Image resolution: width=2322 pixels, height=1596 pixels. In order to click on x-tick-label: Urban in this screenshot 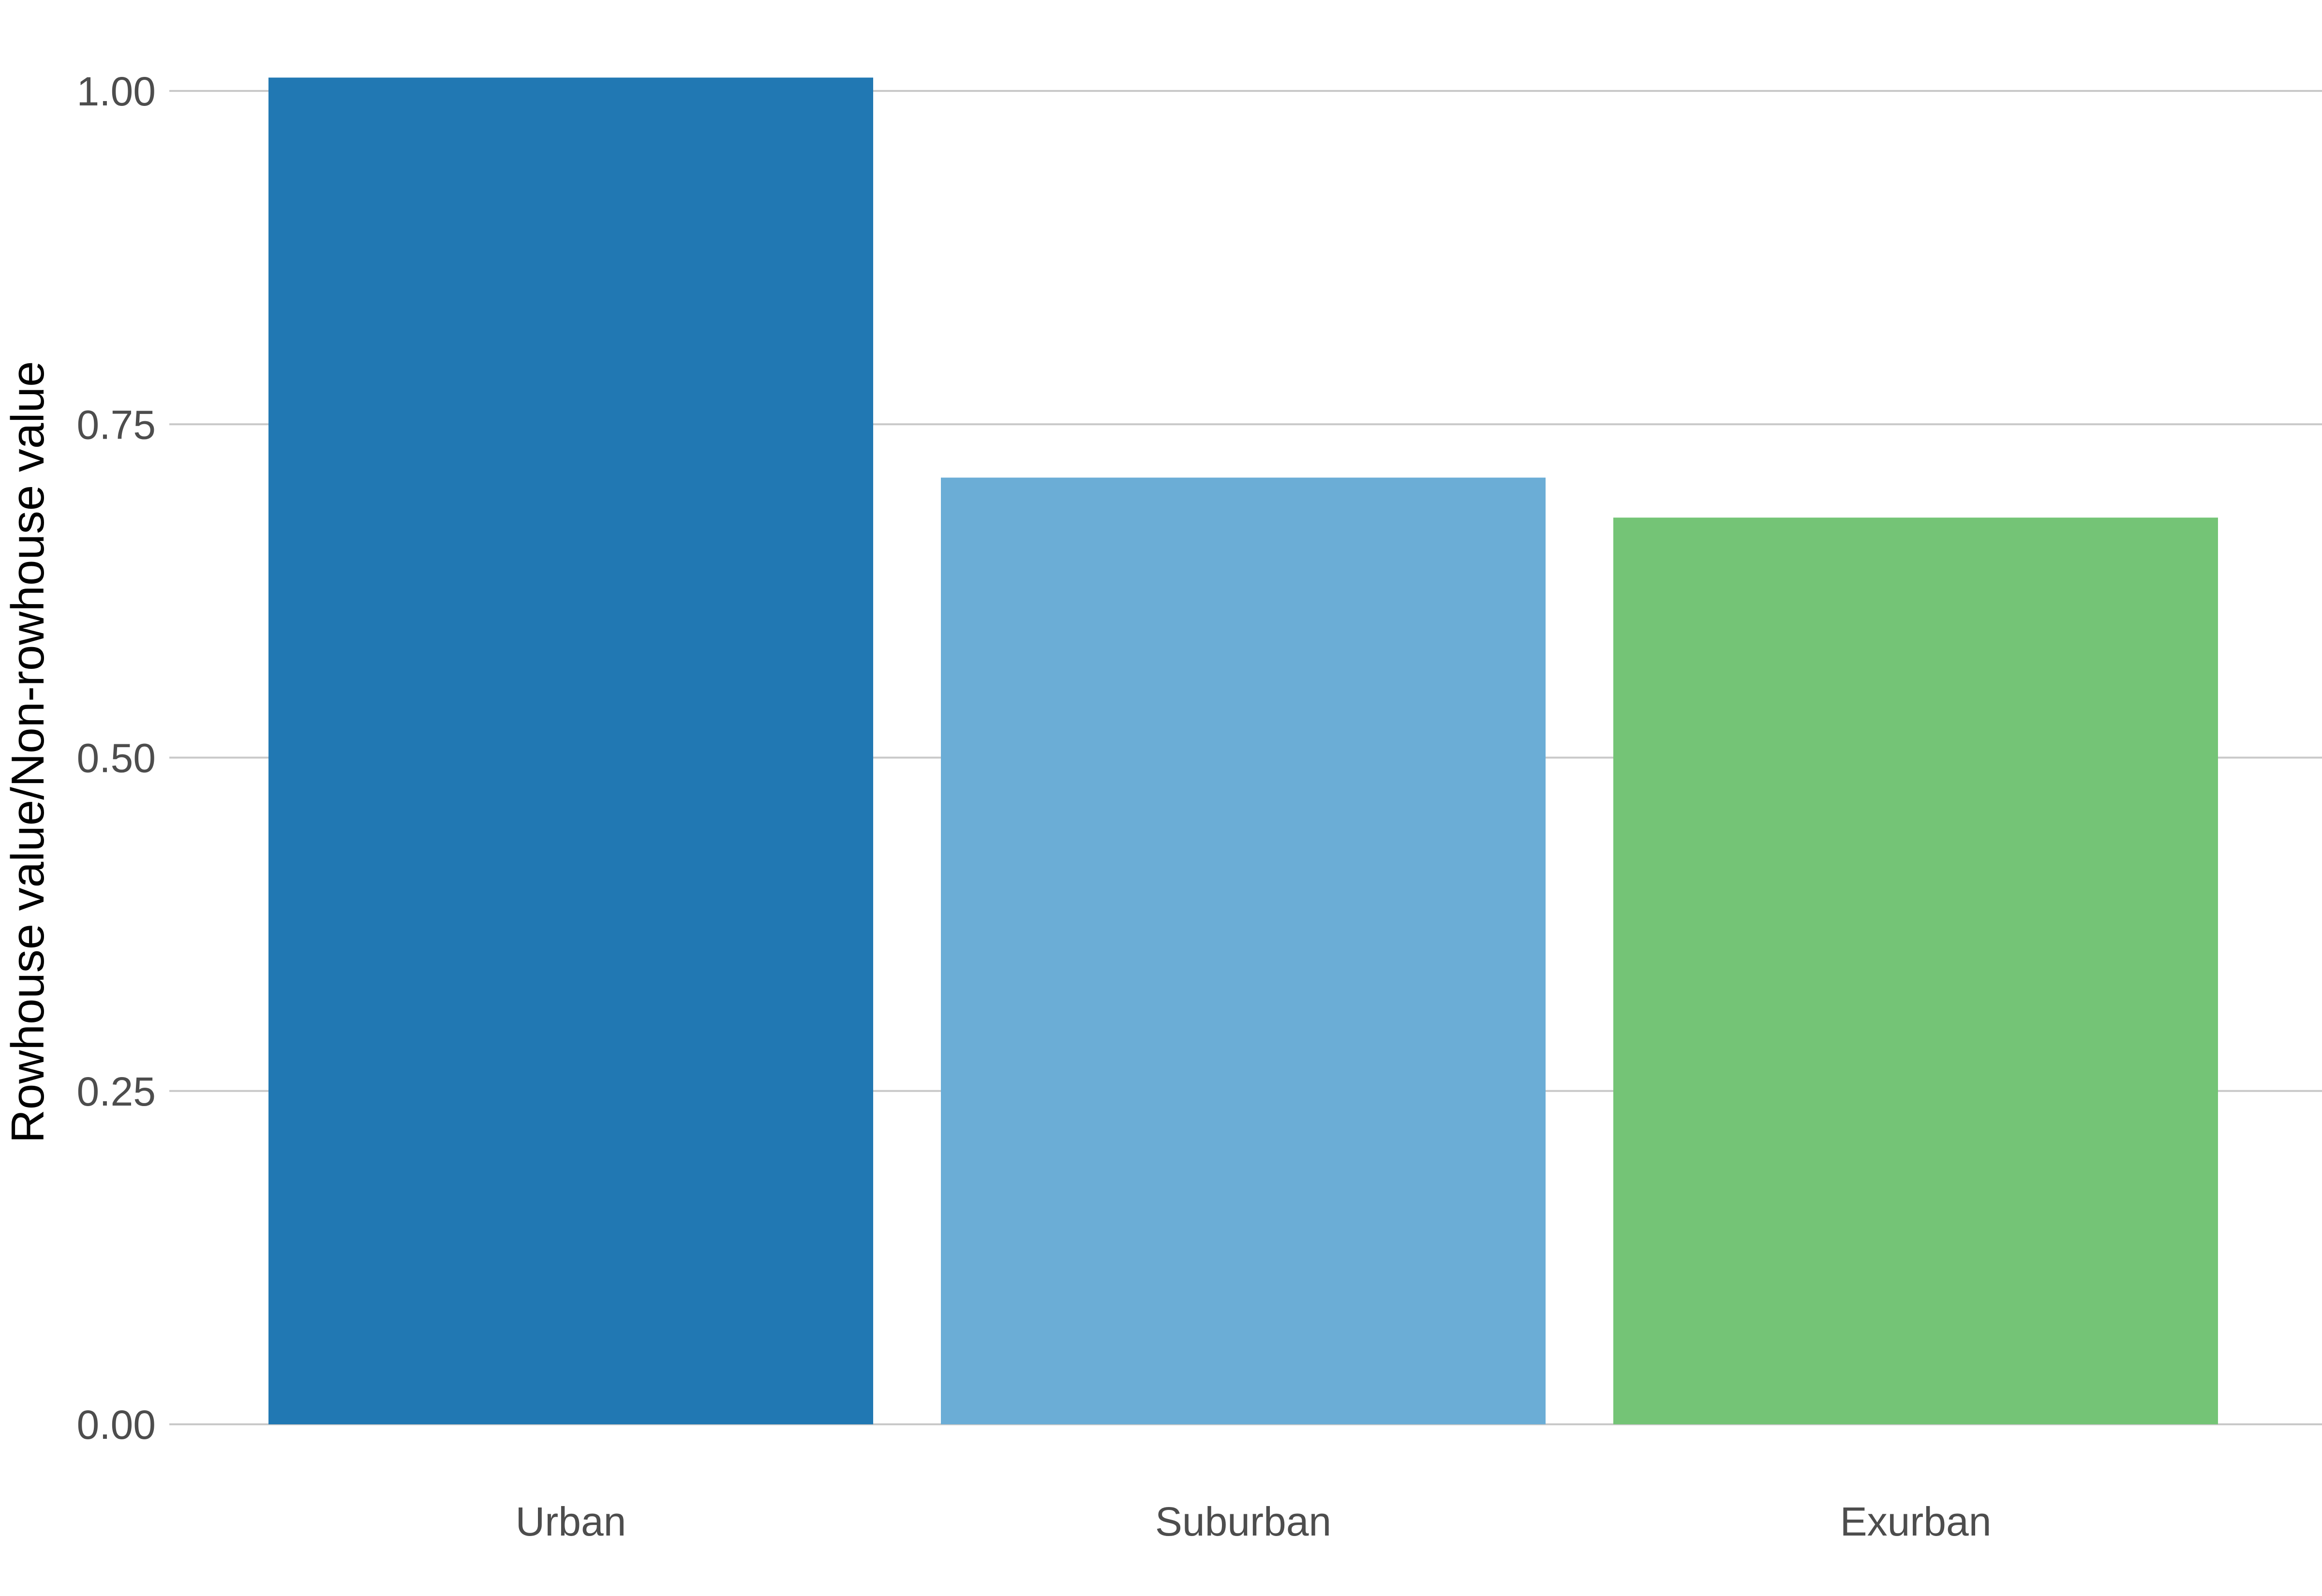, I will do `click(571, 1521)`.